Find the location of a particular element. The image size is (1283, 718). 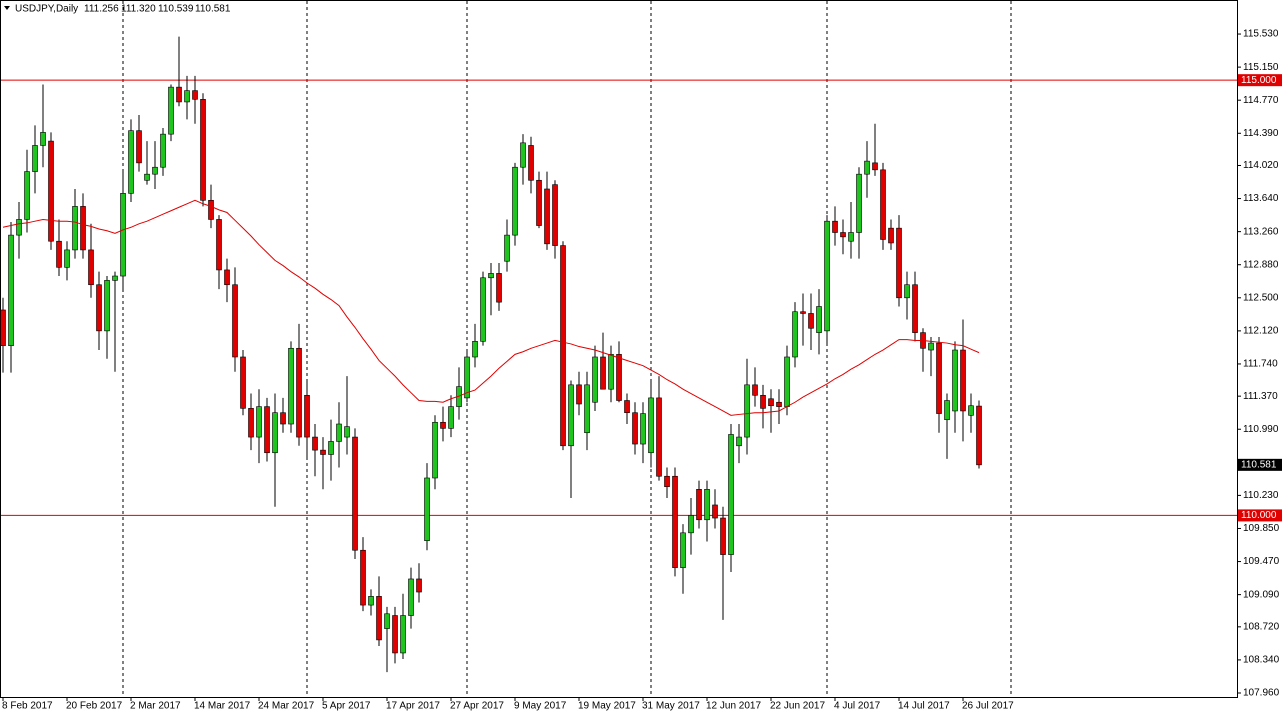

x-tick-label: 31 May 2017 is located at coordinates (671, 706).